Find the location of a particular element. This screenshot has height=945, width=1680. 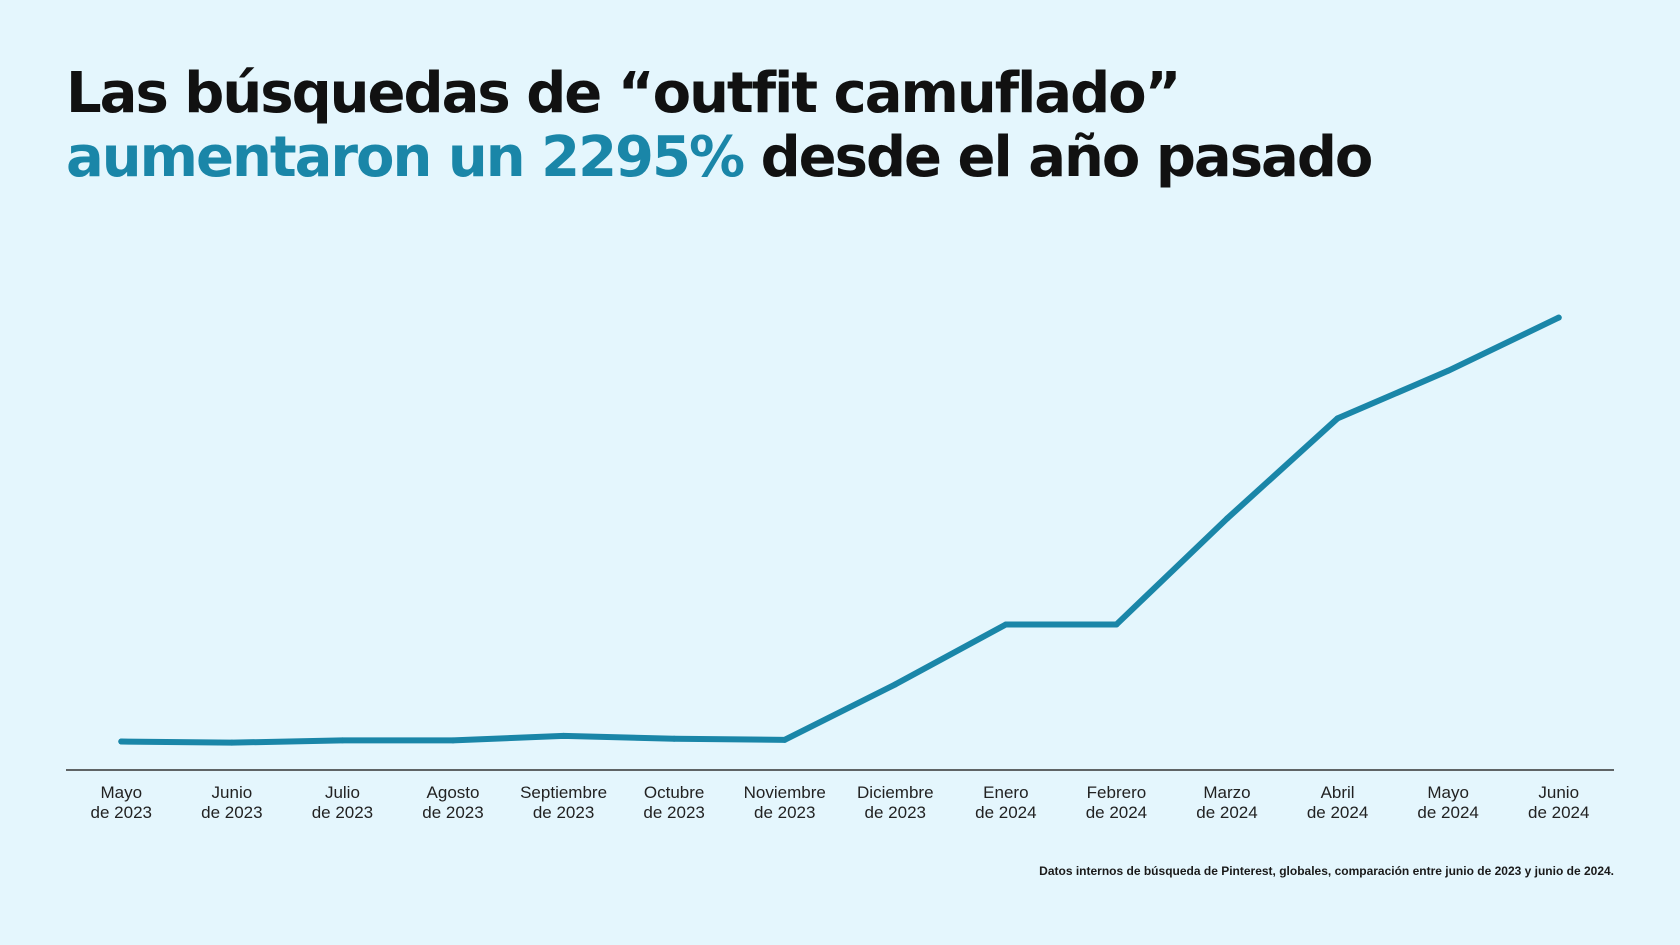

x-tick-month: Noviembre is located at coordinates (785, 792).